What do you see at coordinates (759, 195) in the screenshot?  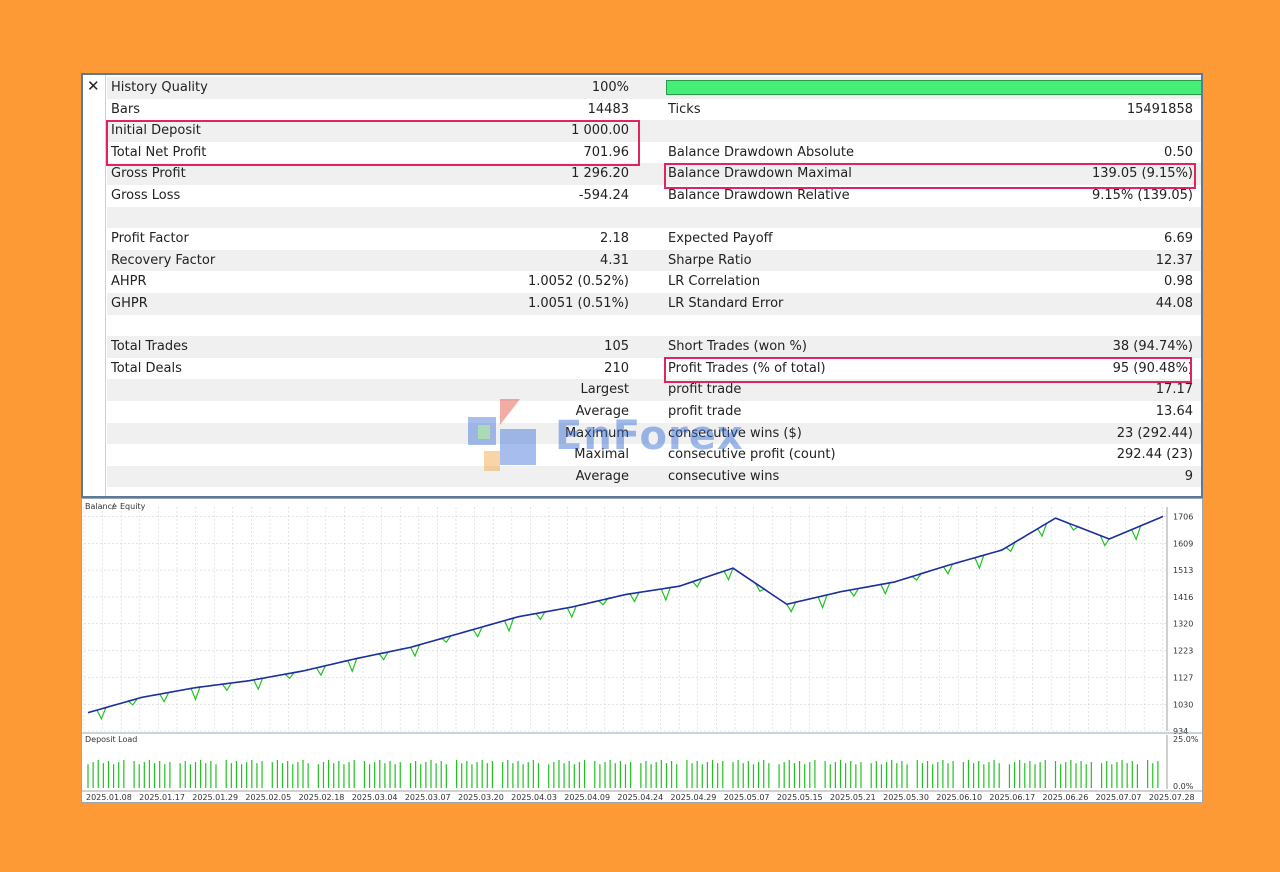 I see `row-right-label: Balance Drawdown Relative` at bounding box center [759, 195].